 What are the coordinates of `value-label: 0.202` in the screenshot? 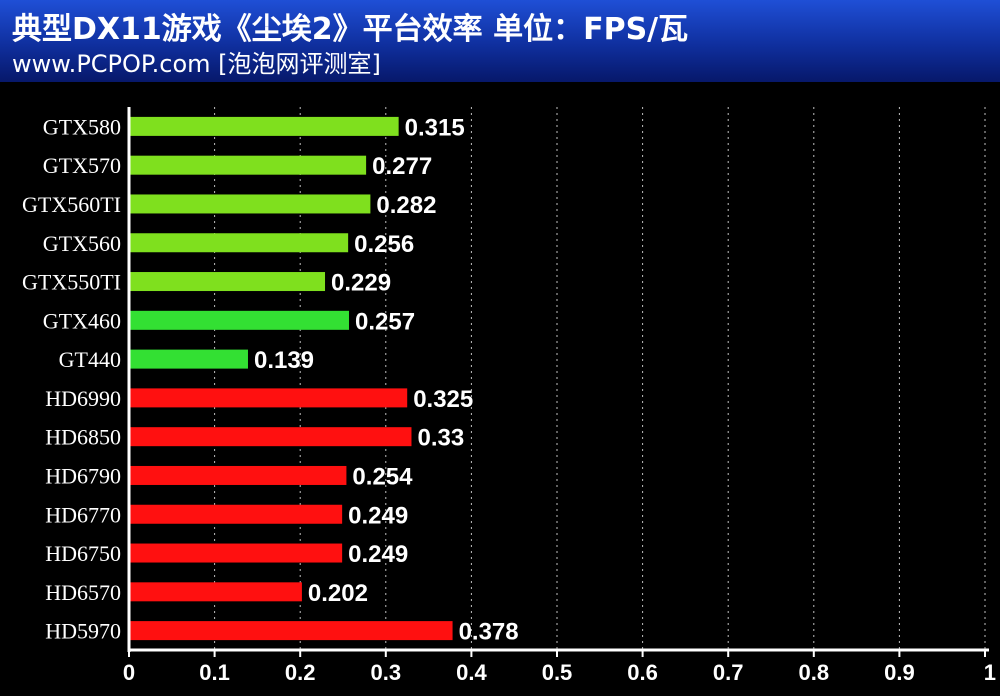 It's located at (338, 593).